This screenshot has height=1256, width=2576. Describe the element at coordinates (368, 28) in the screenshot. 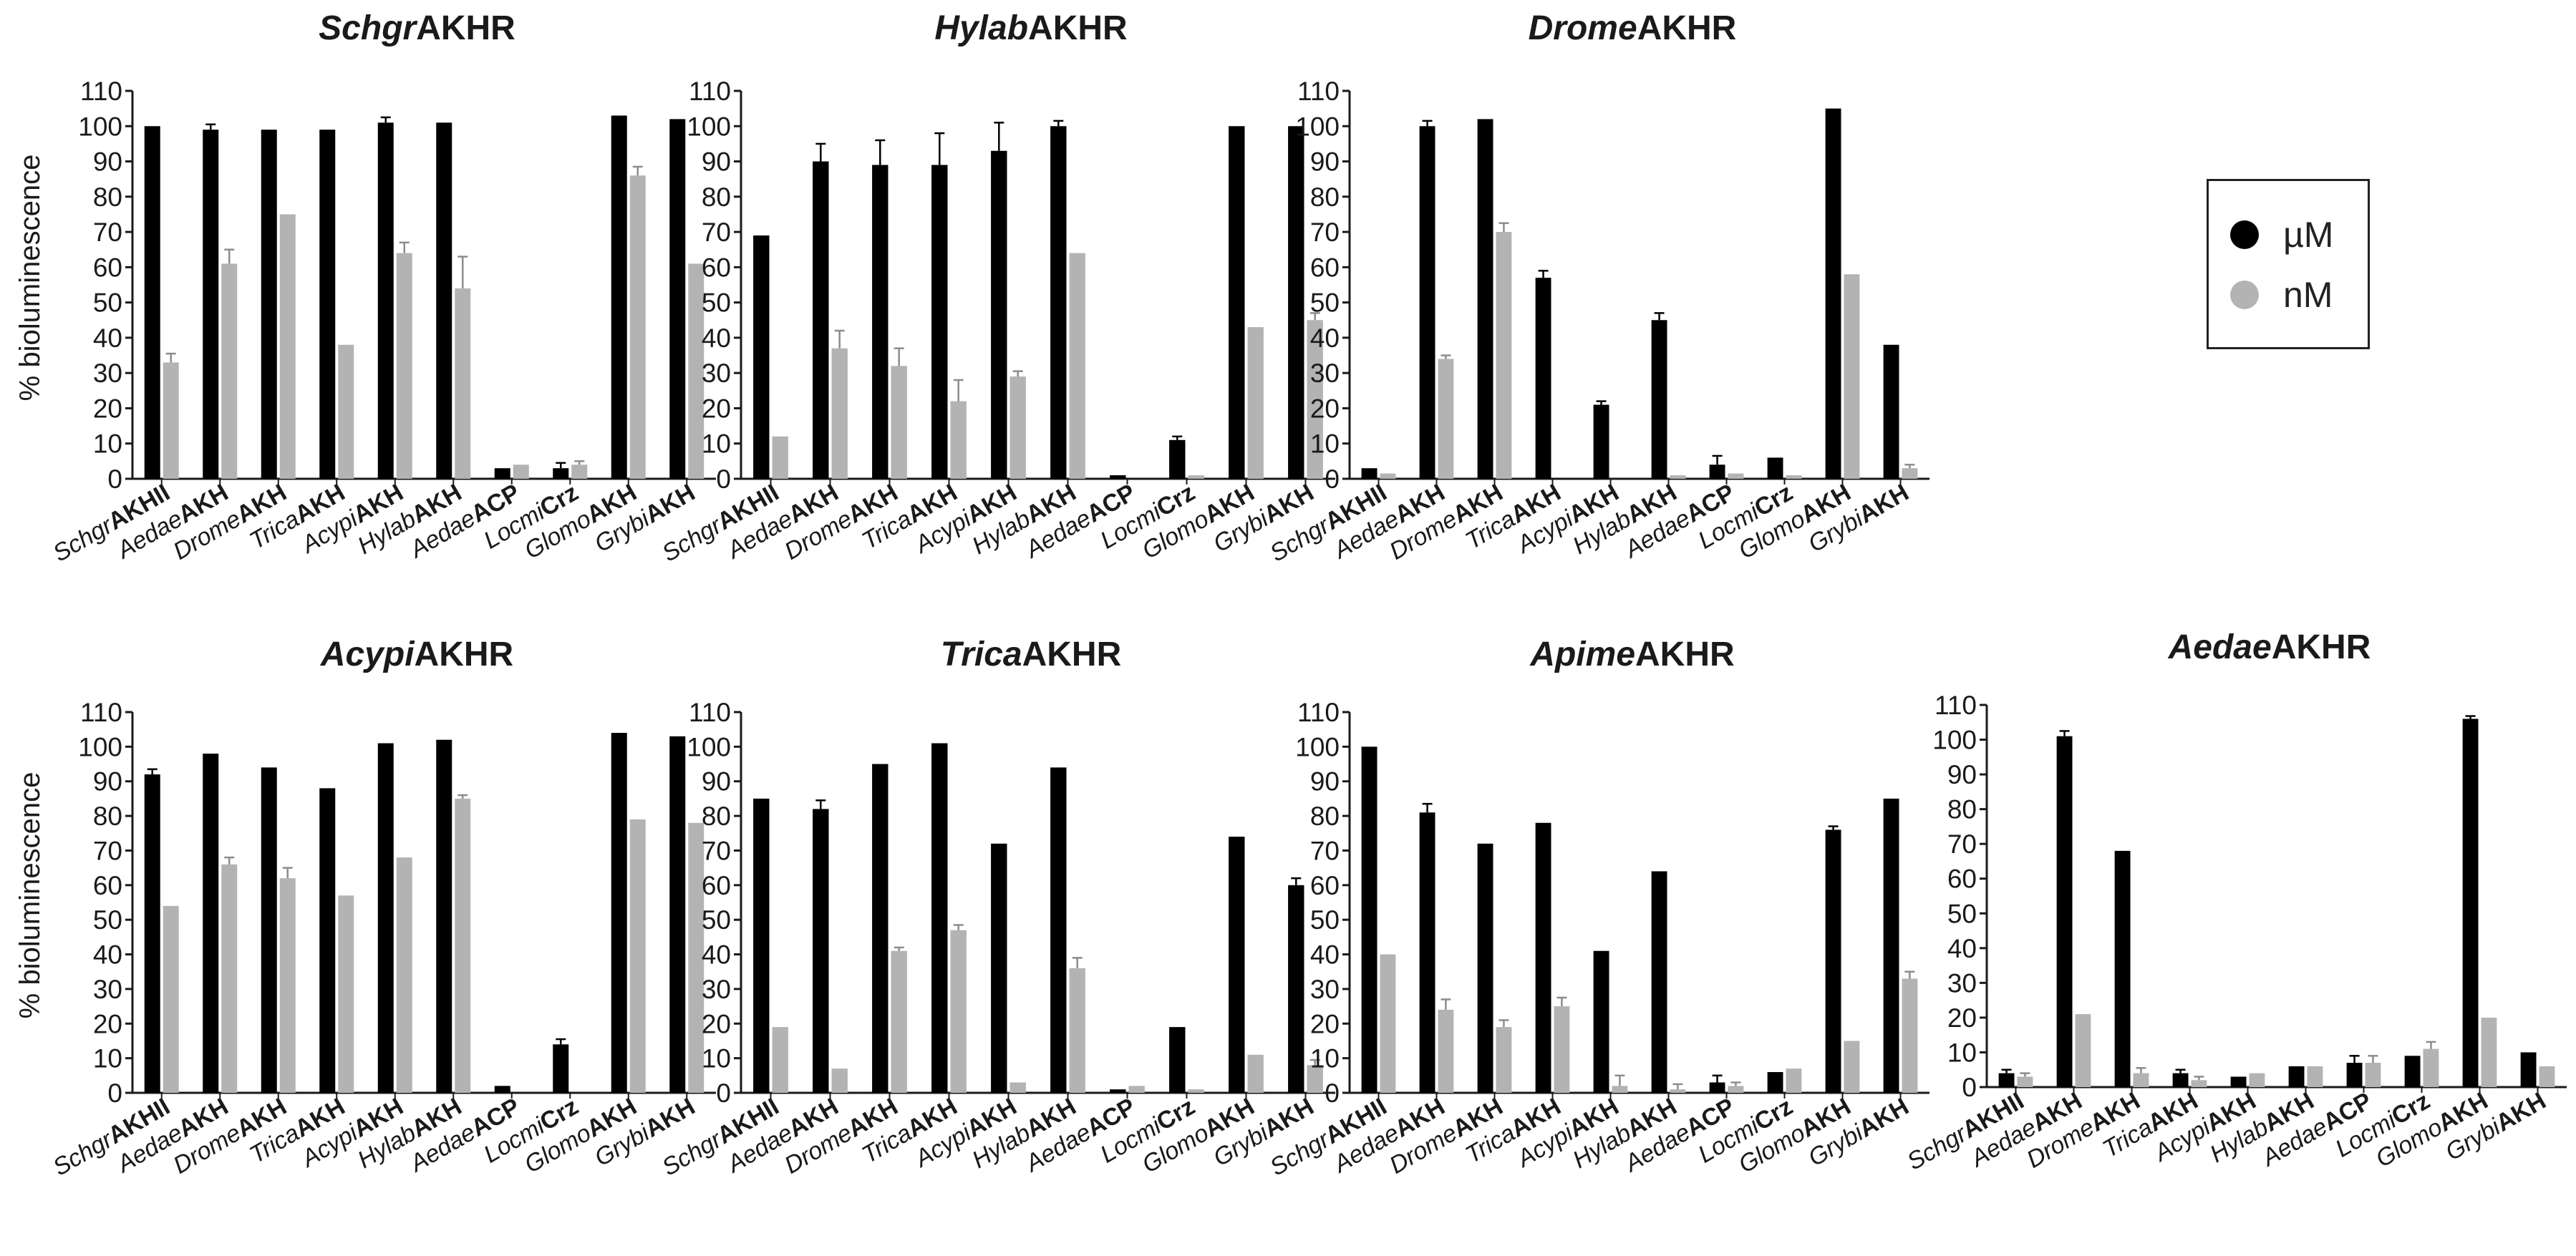

I see `chart-title-species: Schgr` at that location.